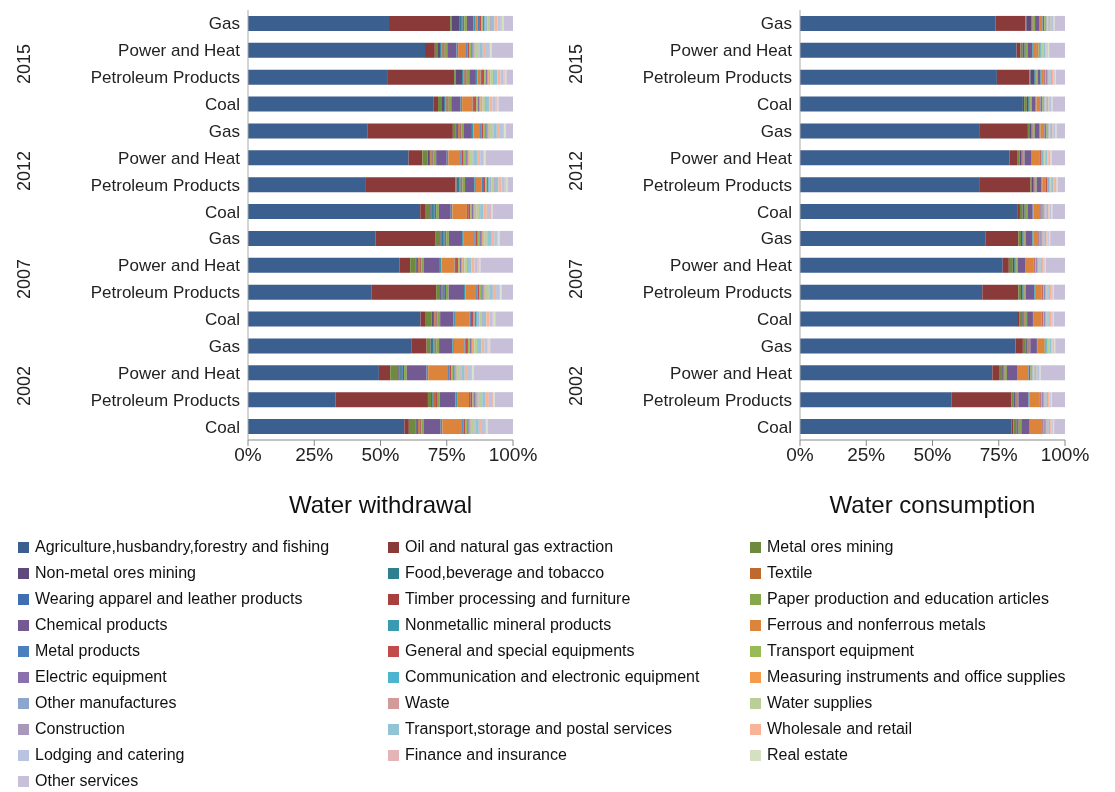 The width and height of the screenshot is (1115, 792). Describe the element at coordinates (110, 755) in the screenshot. I see `legend-label: Lodging and catering` at that location.